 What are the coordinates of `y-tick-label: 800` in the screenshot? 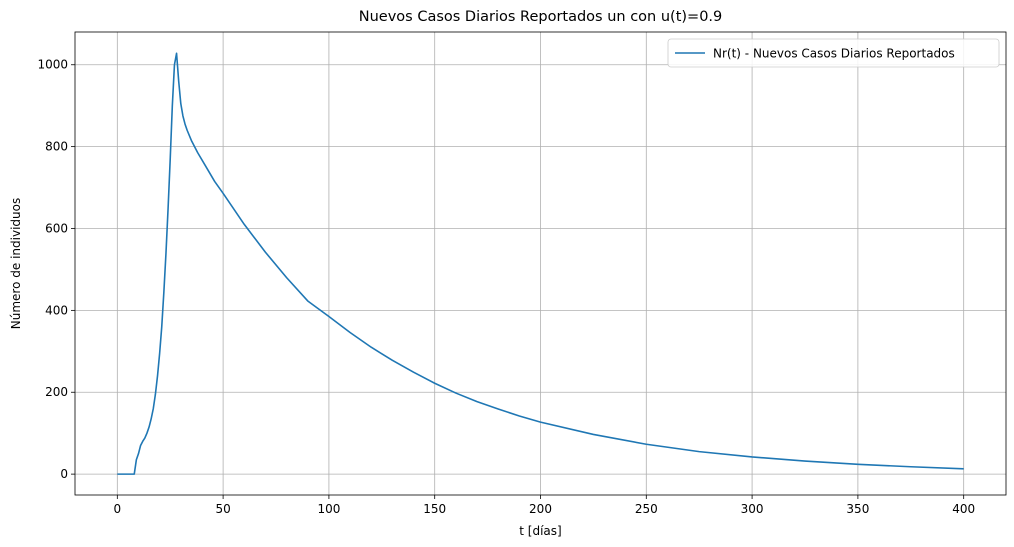 It's located at (56, 147).